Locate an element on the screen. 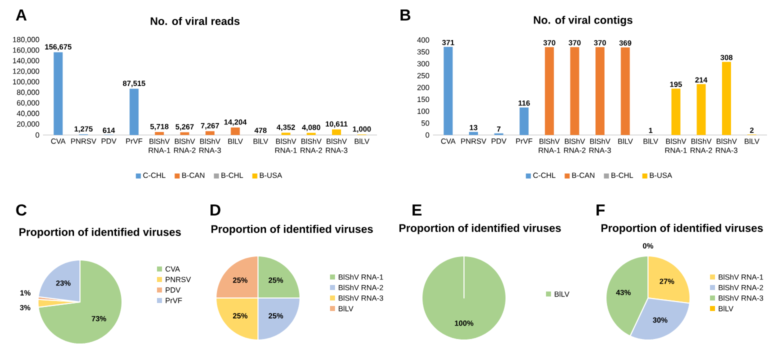 The height and width of the screenshot is (351, 777). text: D is located at coordinates (215, 210).